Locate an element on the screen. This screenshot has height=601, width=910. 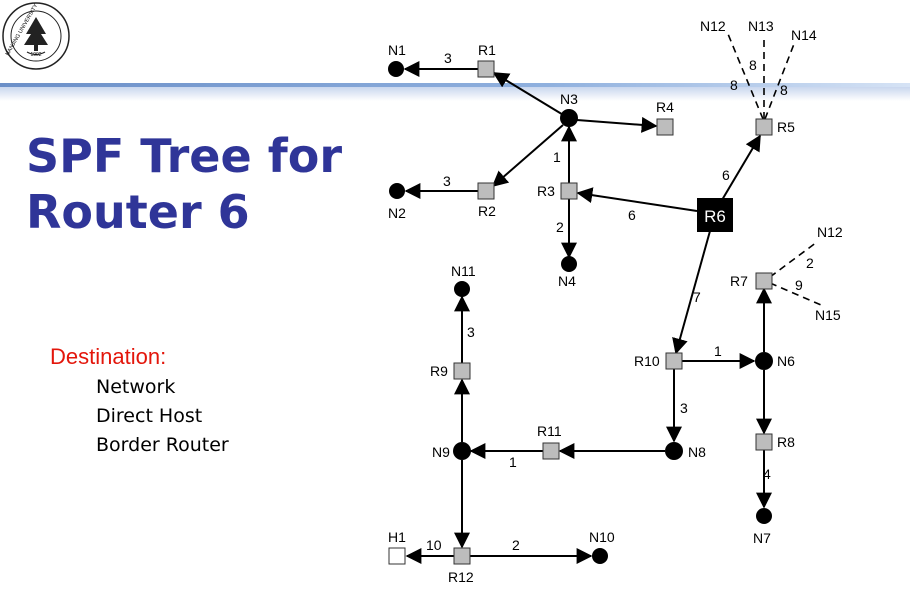
weight-r12-n10: 2 is located at coordinates (516, 545).